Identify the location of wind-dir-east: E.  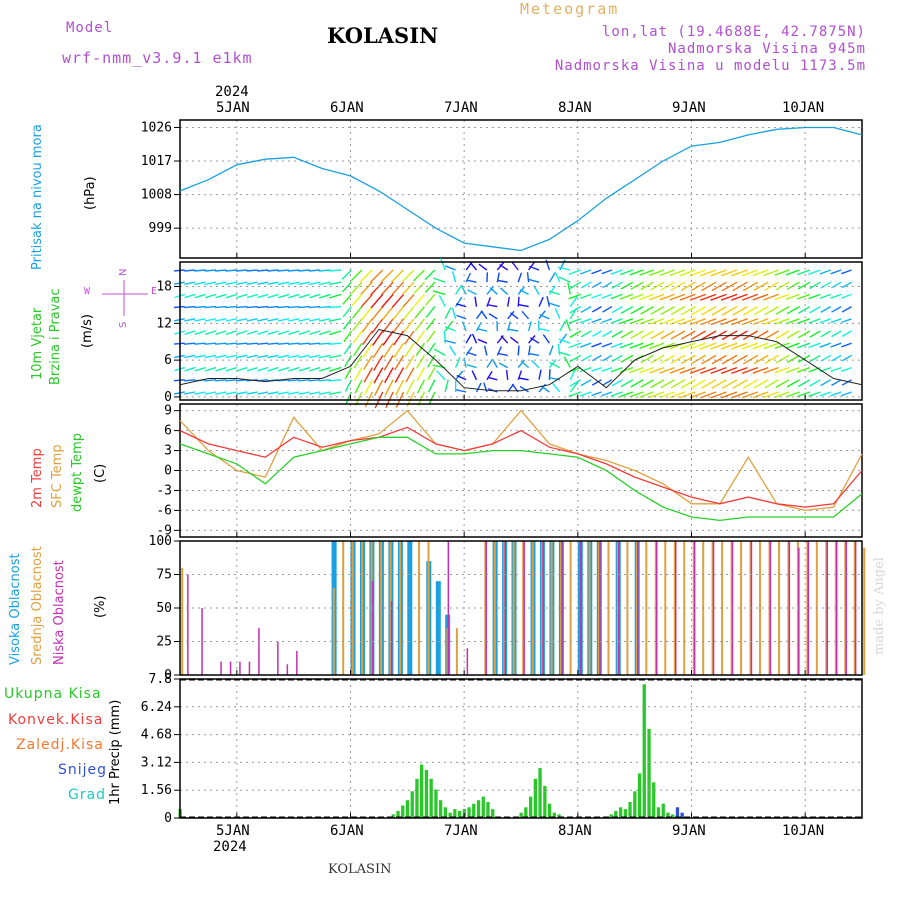
(154, 291).